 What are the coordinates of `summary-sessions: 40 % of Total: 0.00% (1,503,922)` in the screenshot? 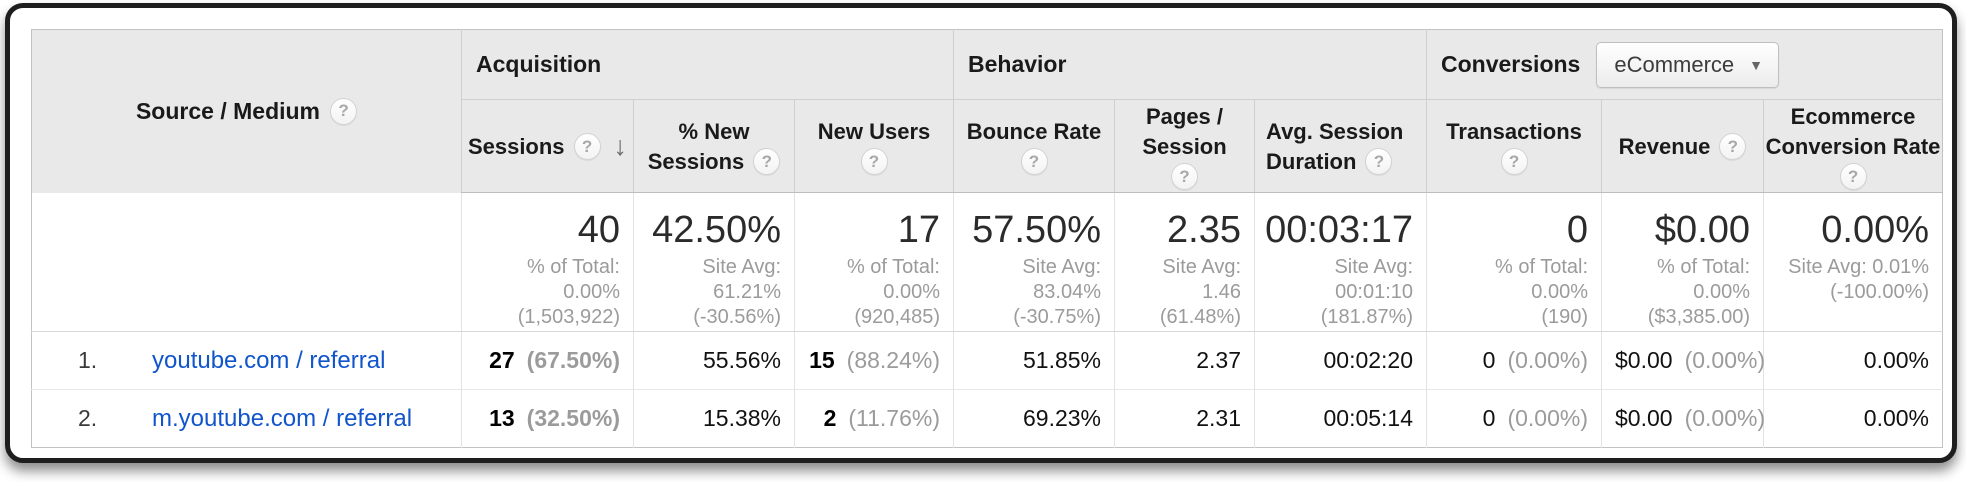 It's located at (547, 262).